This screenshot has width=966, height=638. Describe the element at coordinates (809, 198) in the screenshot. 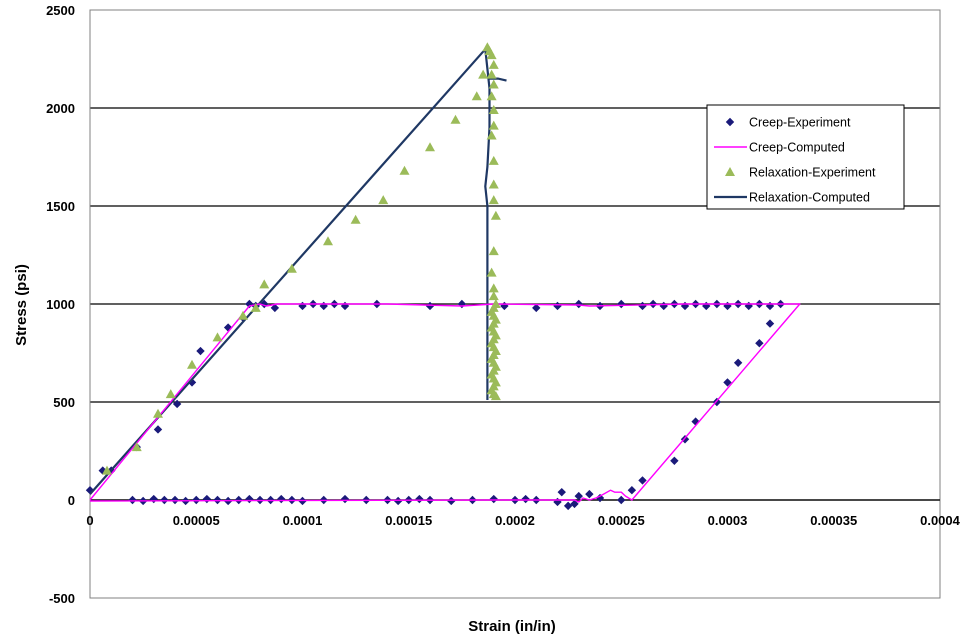

I see `legend-label: Relaxation-Computed` at that location.